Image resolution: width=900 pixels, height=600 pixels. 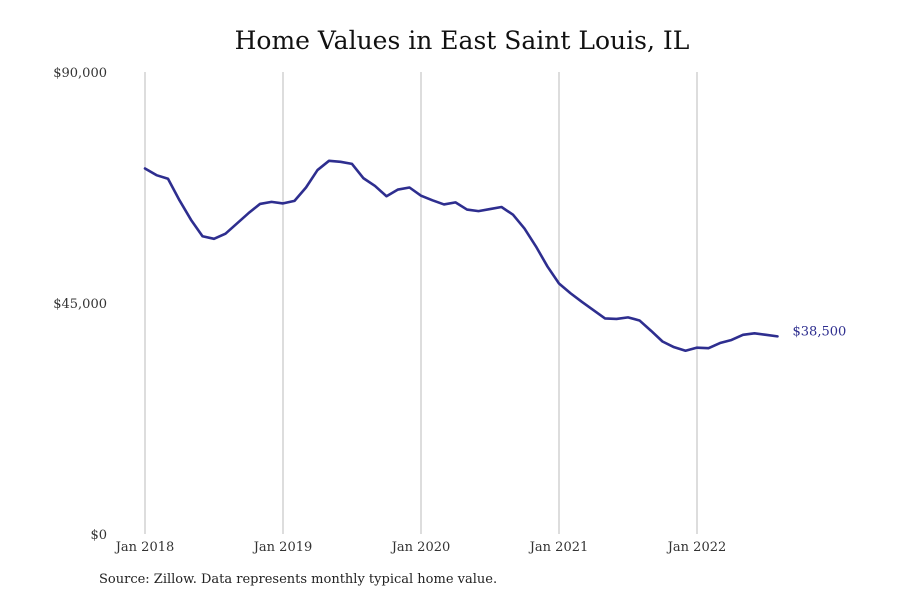 I want to click on y-tick-label: $90,000, so click(x=80, y=73).